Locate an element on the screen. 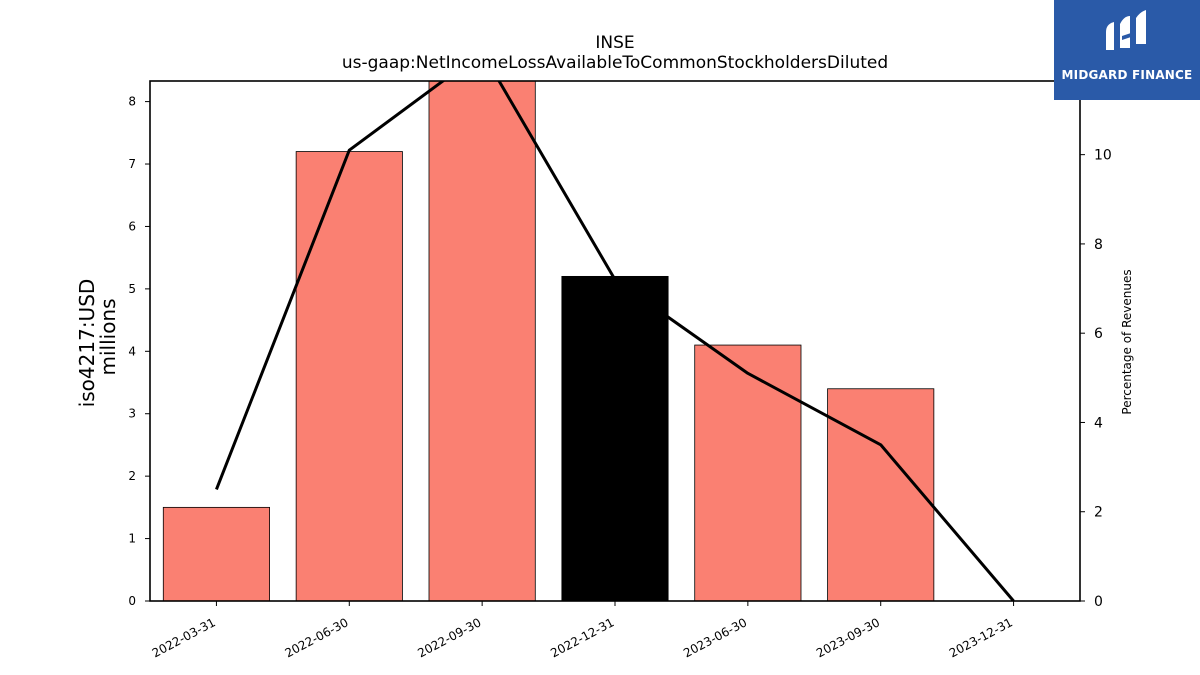 The width and height of the screenshot is (1200, 675). y-axis-label-line2: millions is located at coordinates (108, 336).